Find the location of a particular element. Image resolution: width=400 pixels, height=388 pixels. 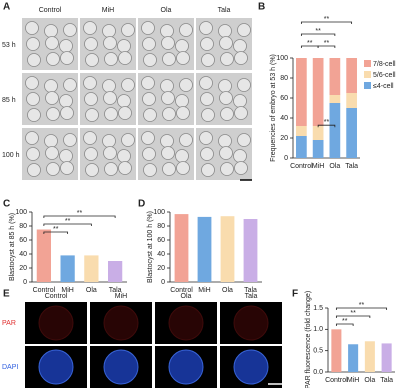

x-tick-label: MiH is located at coordinates (353, 380).